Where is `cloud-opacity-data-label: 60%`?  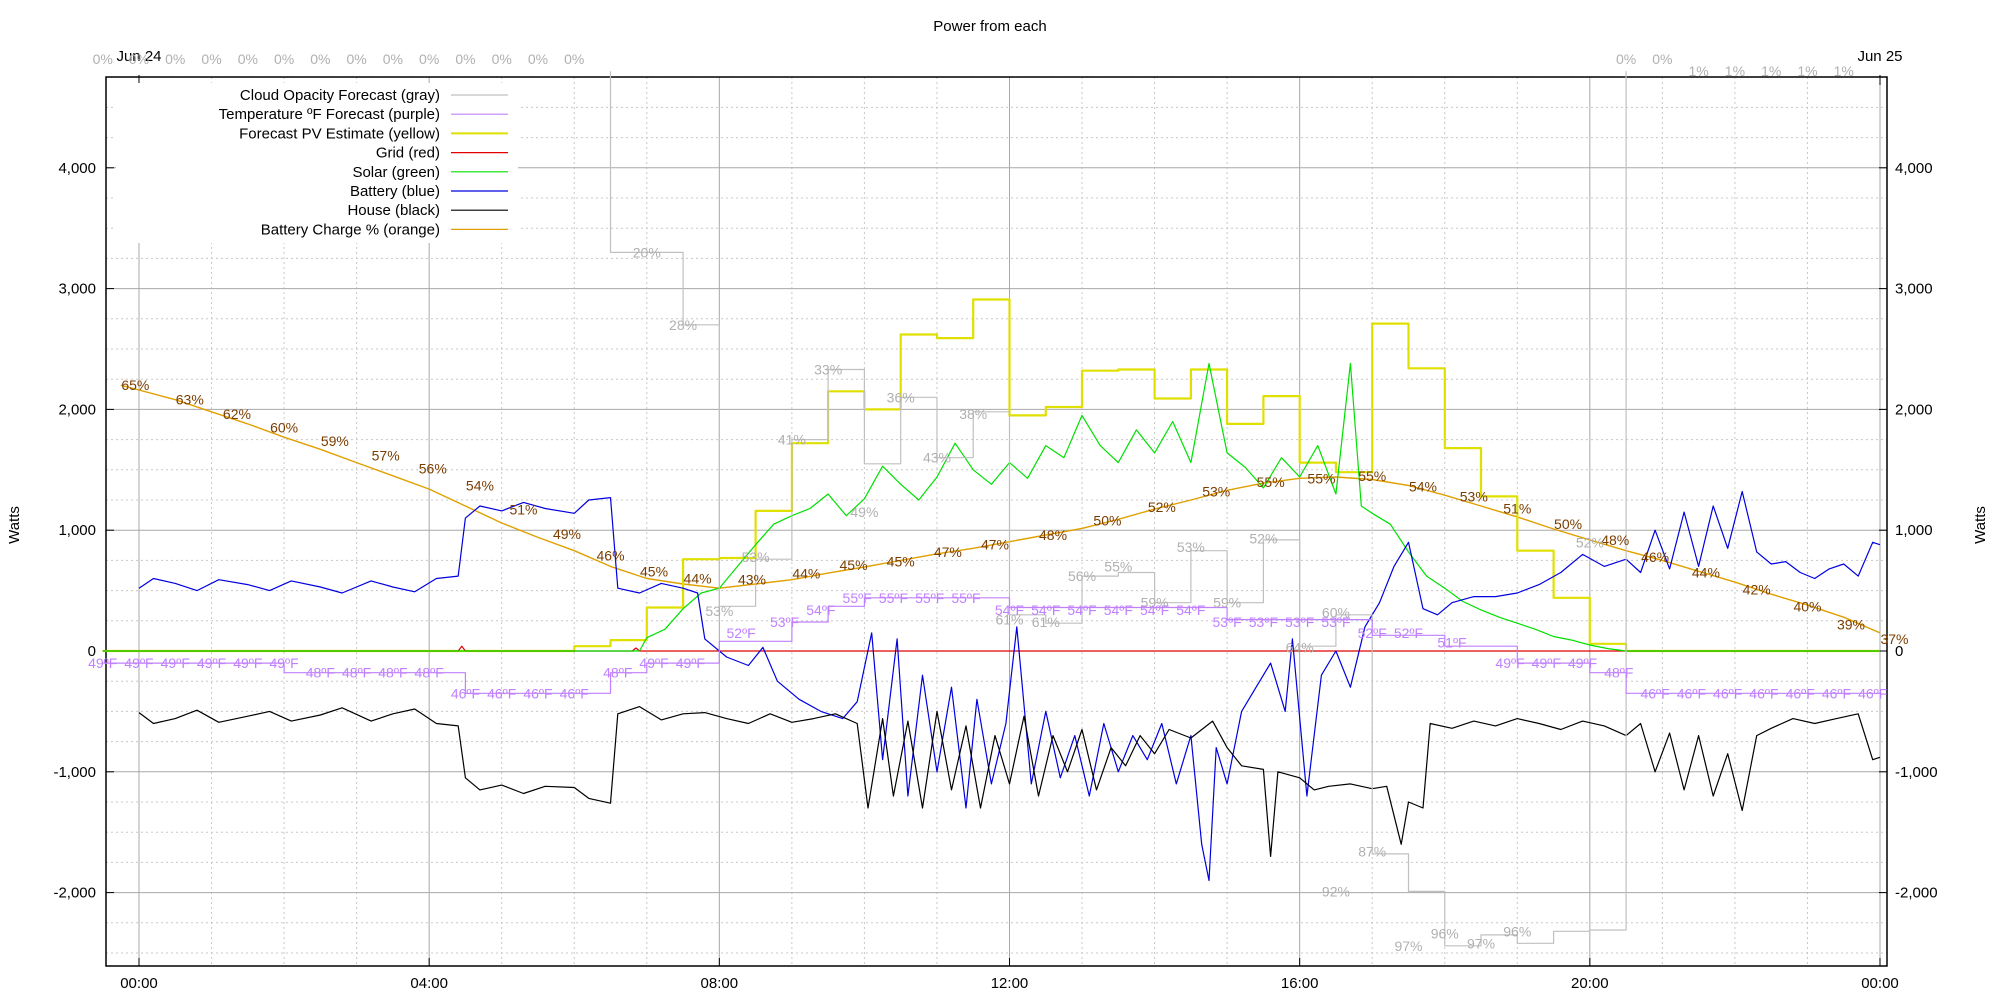
cloud-opacity-data-label: 60% is located at coordinates (1336, 612).